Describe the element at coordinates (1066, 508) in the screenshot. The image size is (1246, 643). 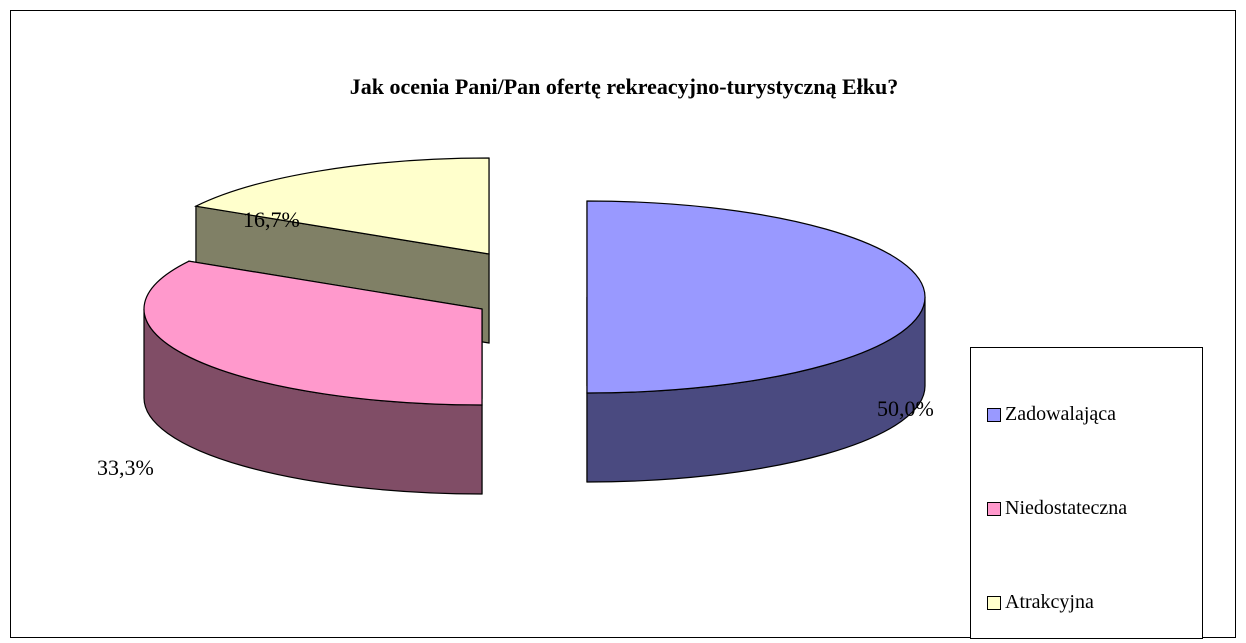
I see `legend-label-niedostateczna: Niedostateczna` at that location.